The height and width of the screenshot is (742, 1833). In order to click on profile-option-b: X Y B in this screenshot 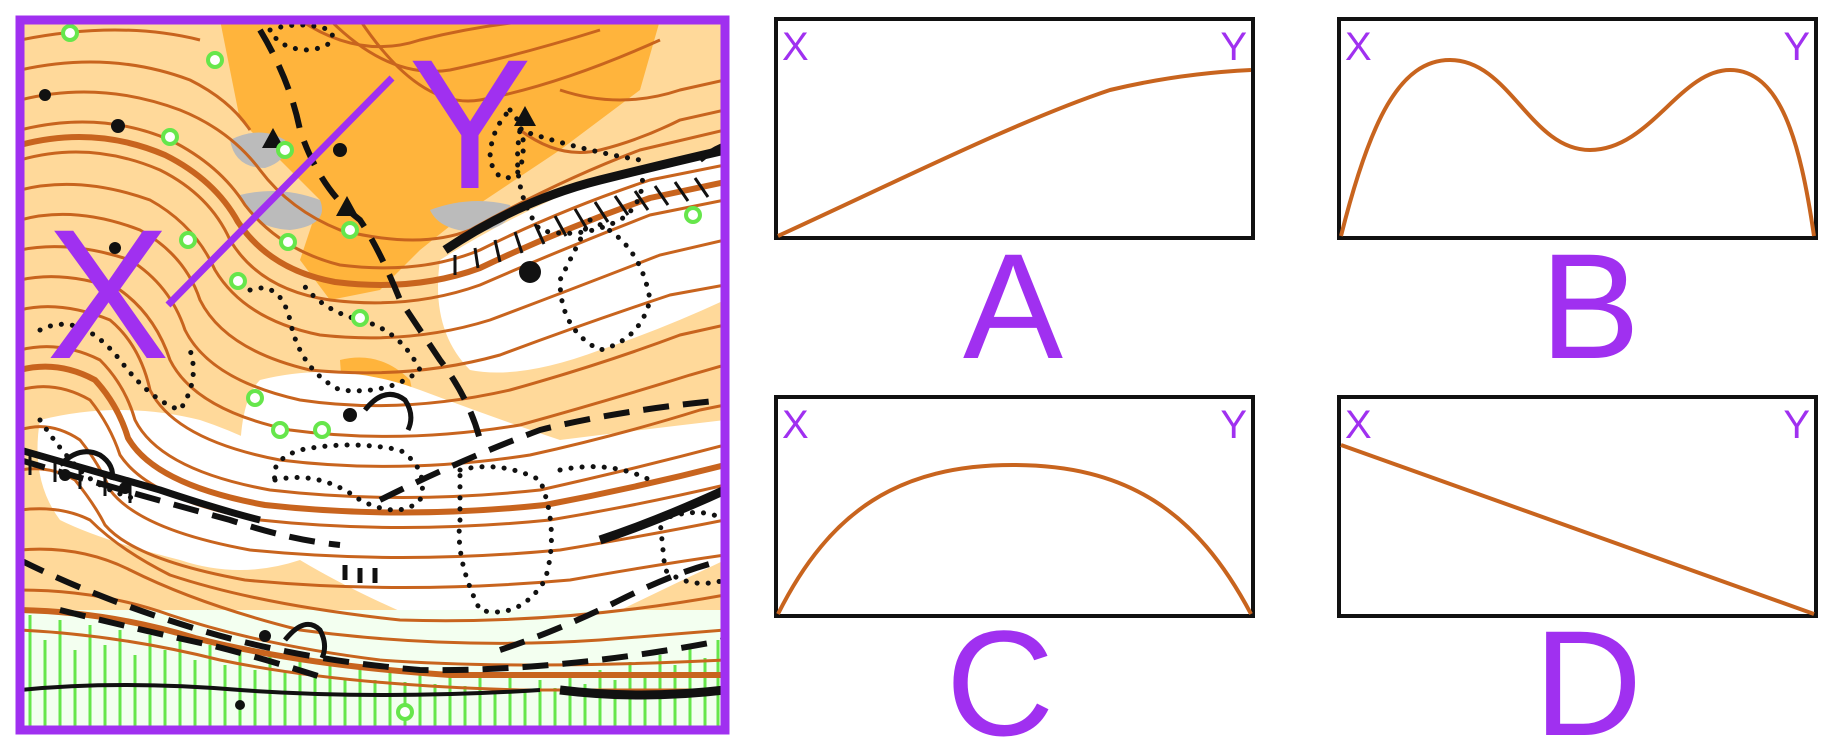, I will do `click(1577, 203)`.